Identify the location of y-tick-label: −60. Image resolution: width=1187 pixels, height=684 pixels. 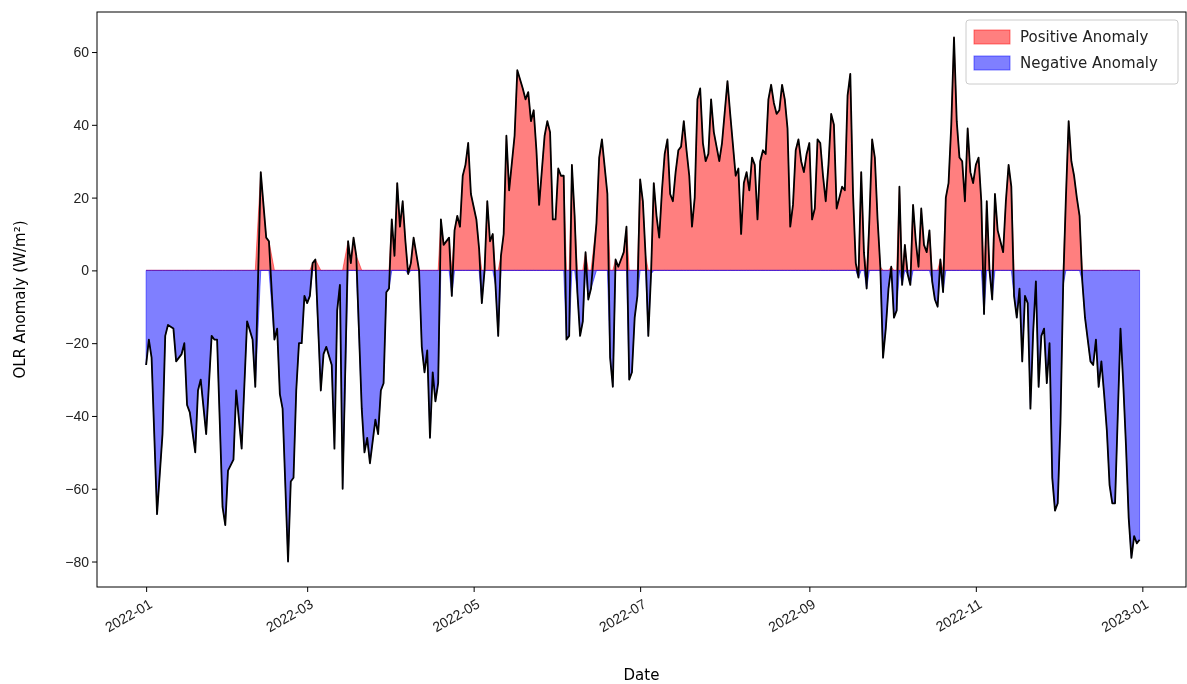
(77, 488).